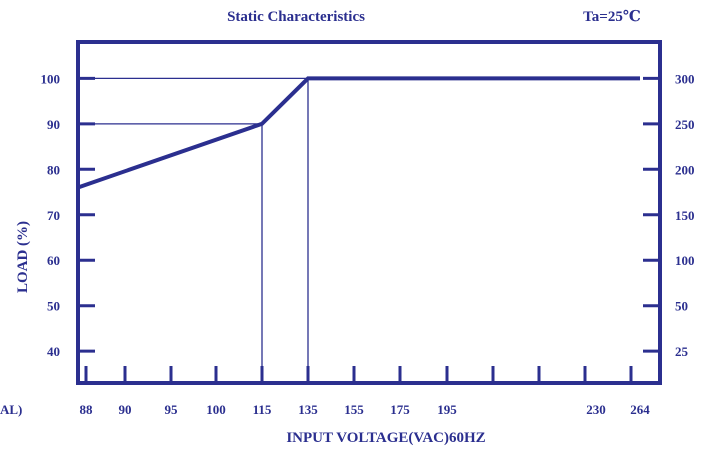 The height and width of the screenshot is (451, 715). Describe the element at coordinates (172, 409) in the screenshot. I see `bottom-tick-label: 95` at that location.